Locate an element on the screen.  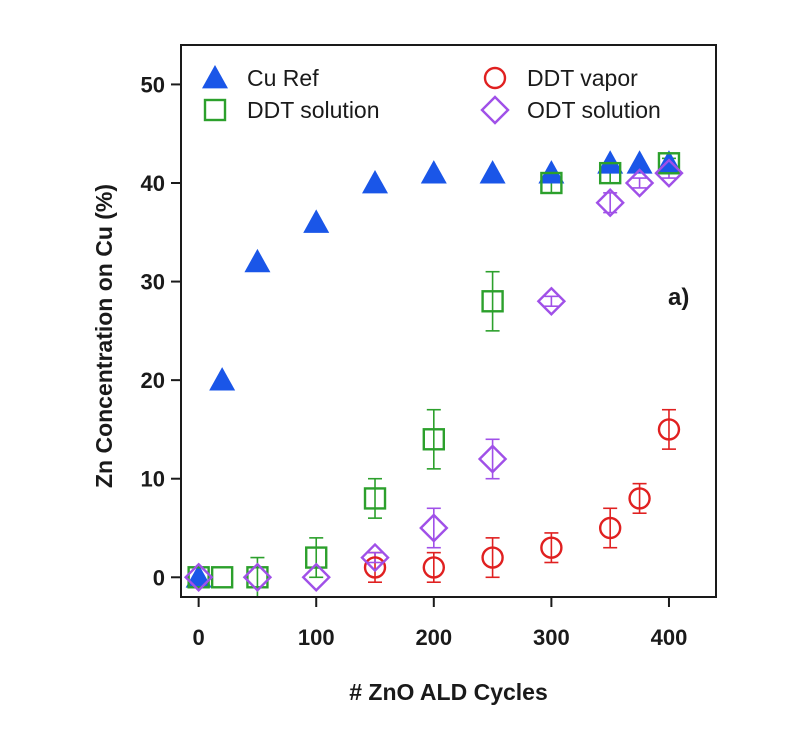
legend: Cu Ref DDT solution DDT vapor ODT solution is located at coordinates (431, 95).